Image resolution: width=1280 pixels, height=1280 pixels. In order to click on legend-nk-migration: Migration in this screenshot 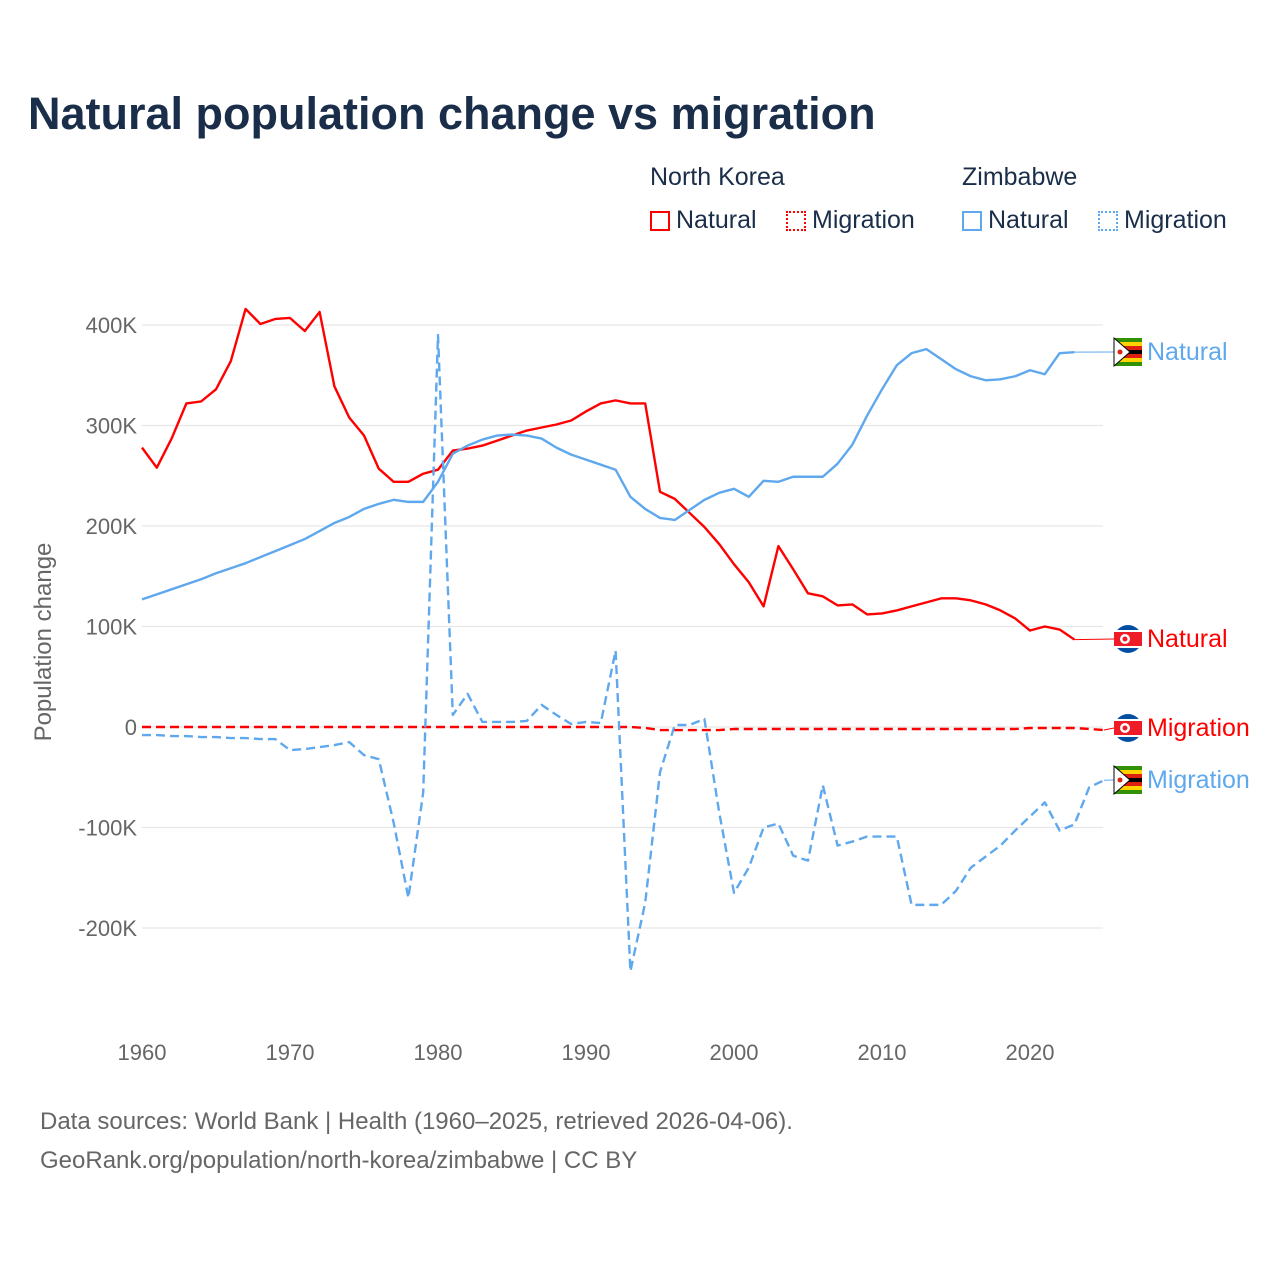, I will do `click(850, 220)`.